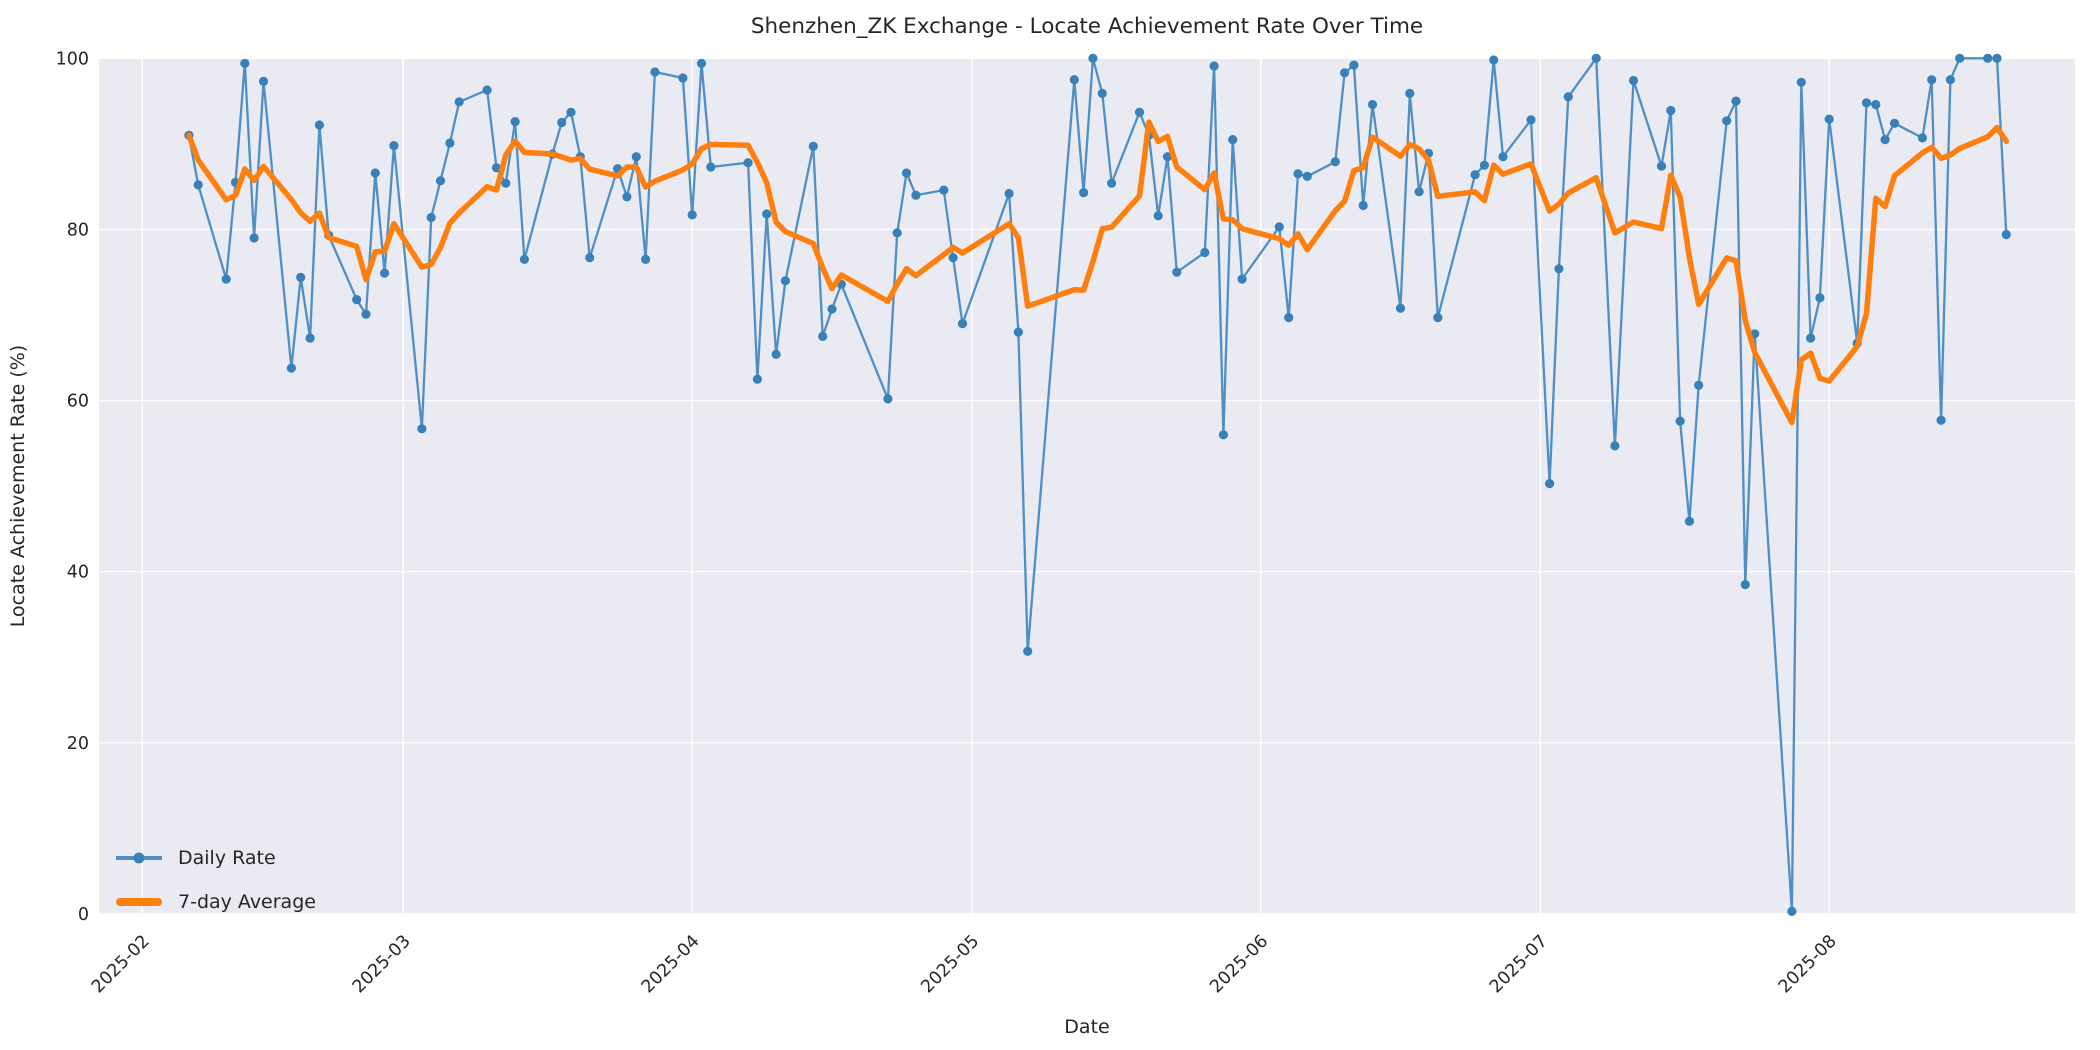 This screenshot has width=2100, height=1050. I want to click on daily-rate-line-swatch, so click(139, 858).